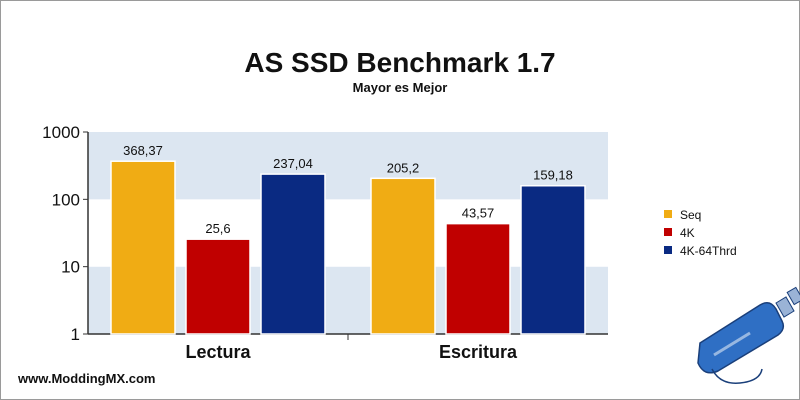  Describe the element at coordinates (478, 213) in the screenshot. I see `data-label: 43,57` at that location.